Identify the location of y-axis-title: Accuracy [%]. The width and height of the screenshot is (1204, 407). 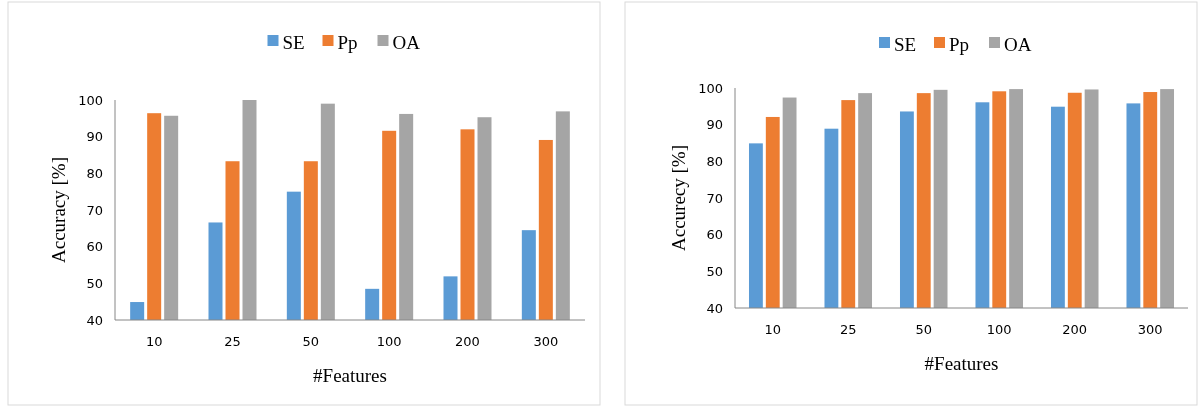
(58, 210).